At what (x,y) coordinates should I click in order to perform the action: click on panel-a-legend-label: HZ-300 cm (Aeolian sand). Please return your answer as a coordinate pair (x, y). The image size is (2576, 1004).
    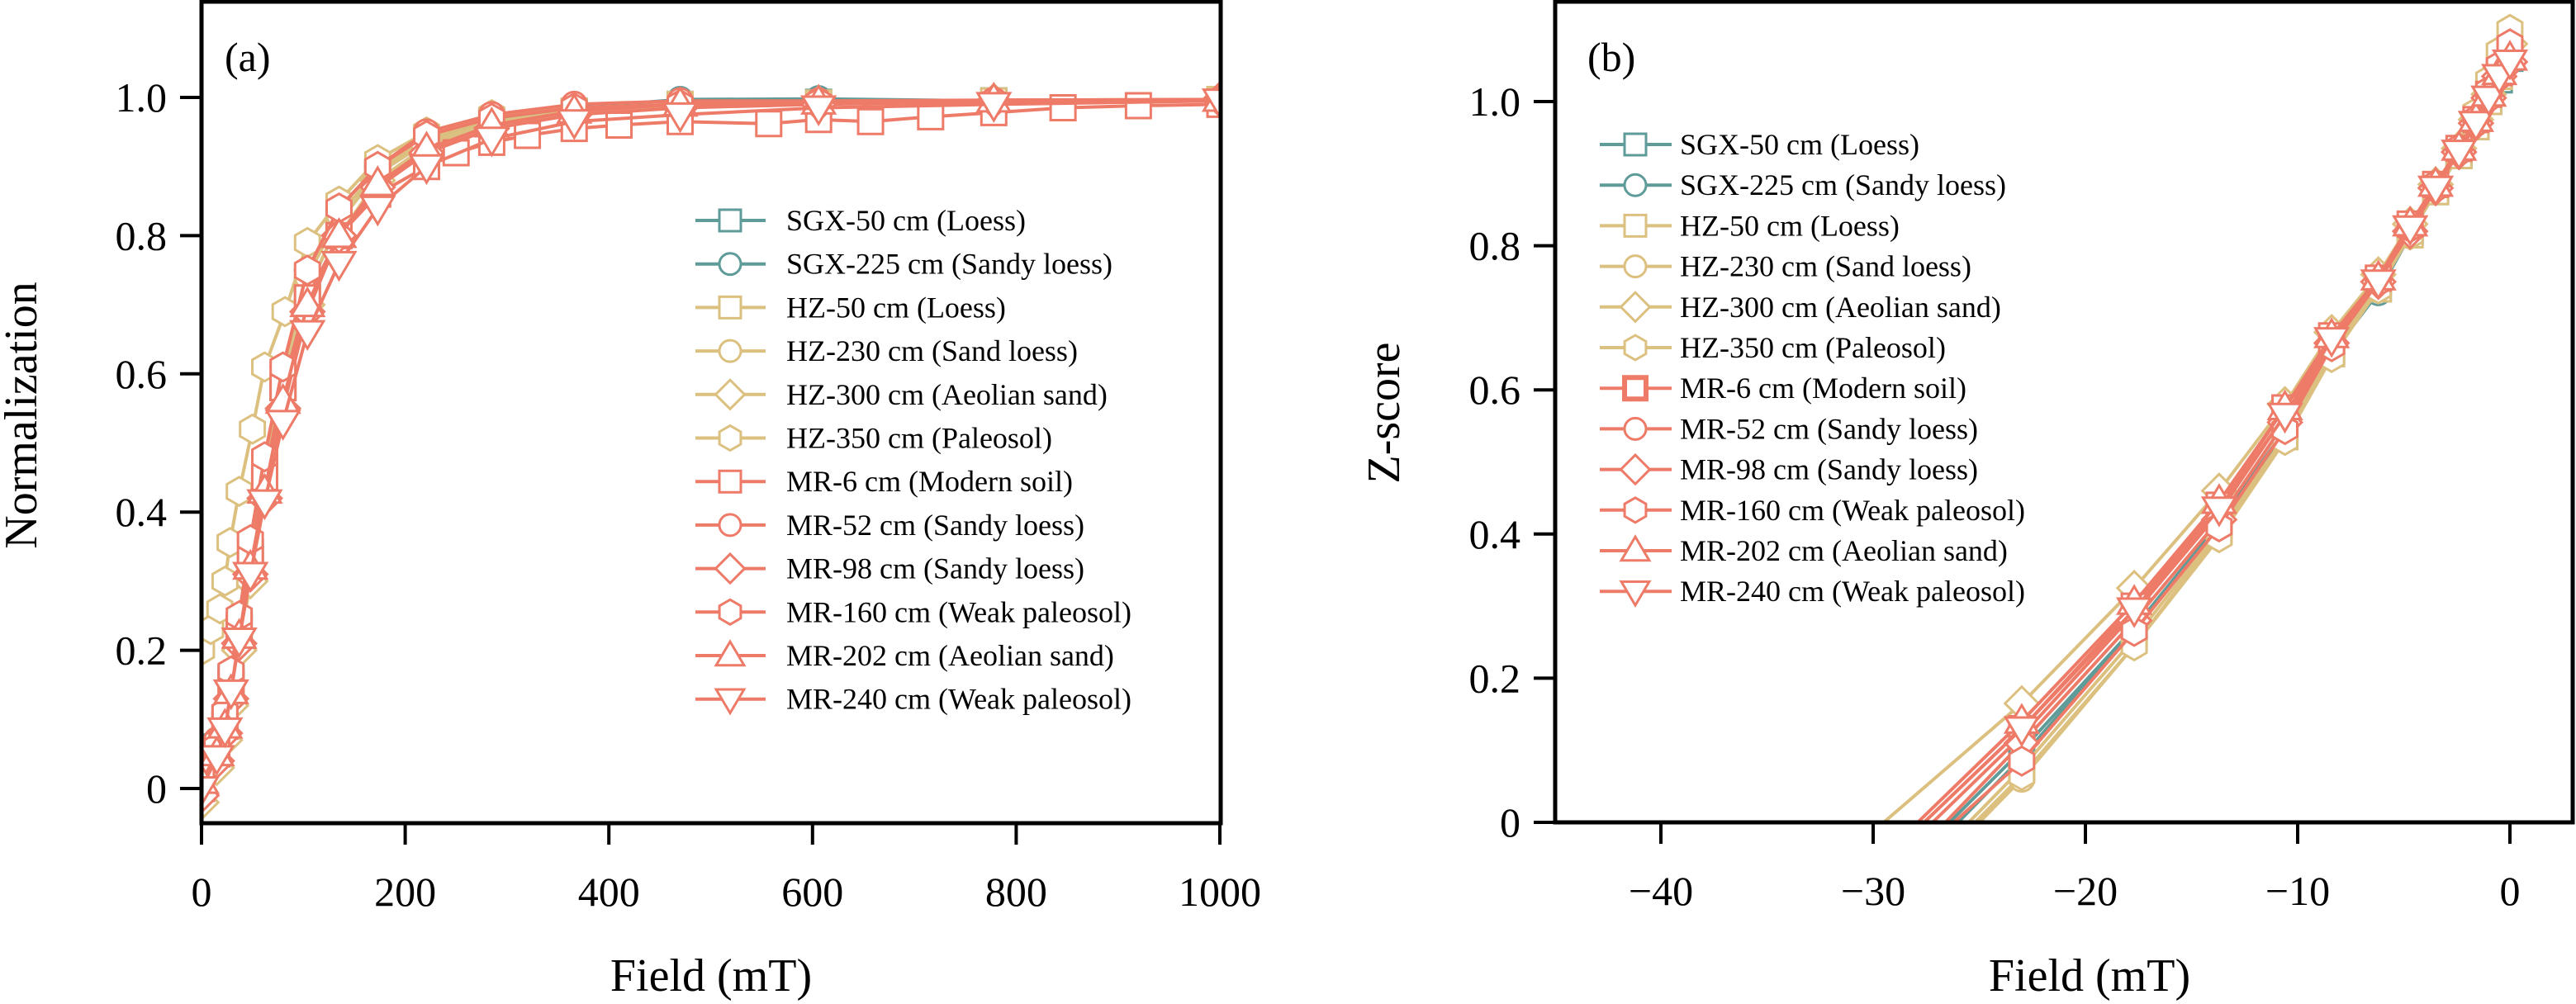
    Looking at the image, I should click on (947, 394).